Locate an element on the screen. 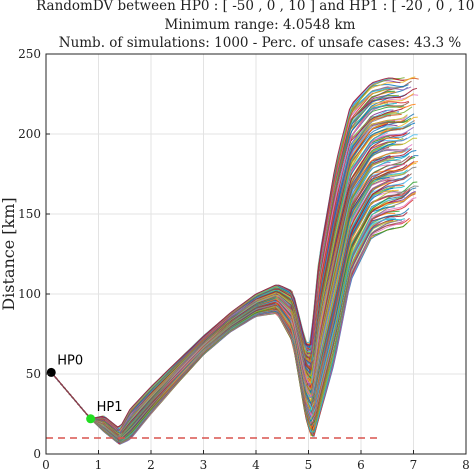 The height and width of the screenshot is (474, 474). x-tick-label: 2 is located at coordinates (151, 465).